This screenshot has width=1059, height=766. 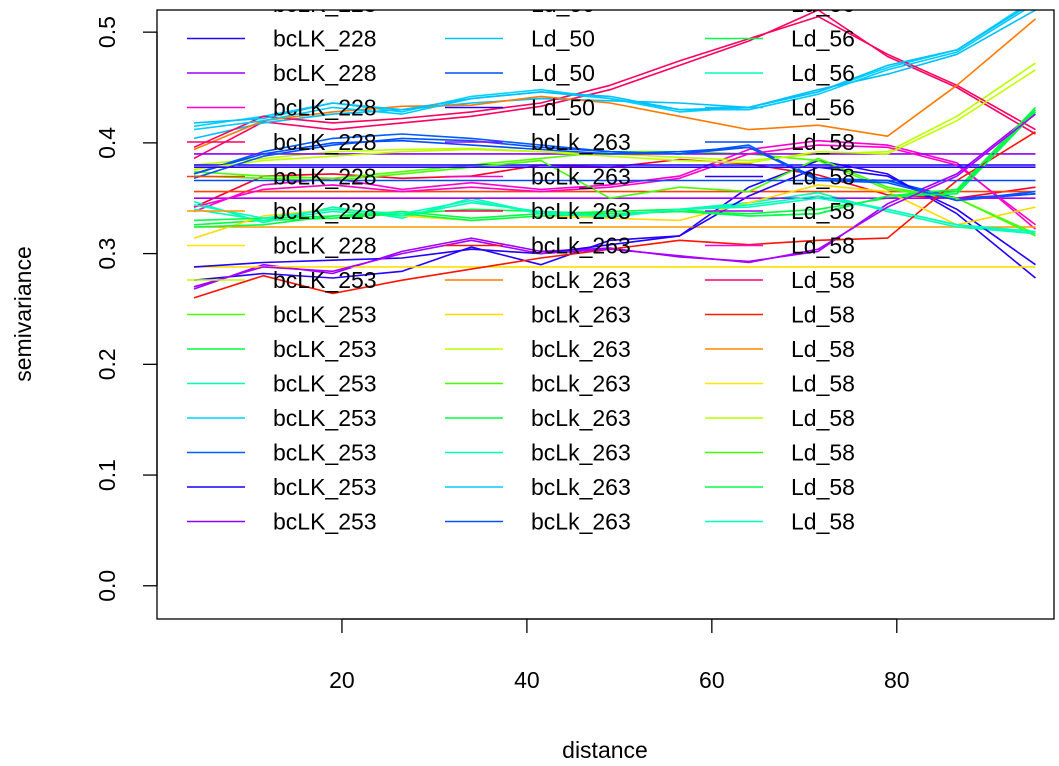 I want to click on x-axis: 20 40 60 80, so click(x=619, y=655).